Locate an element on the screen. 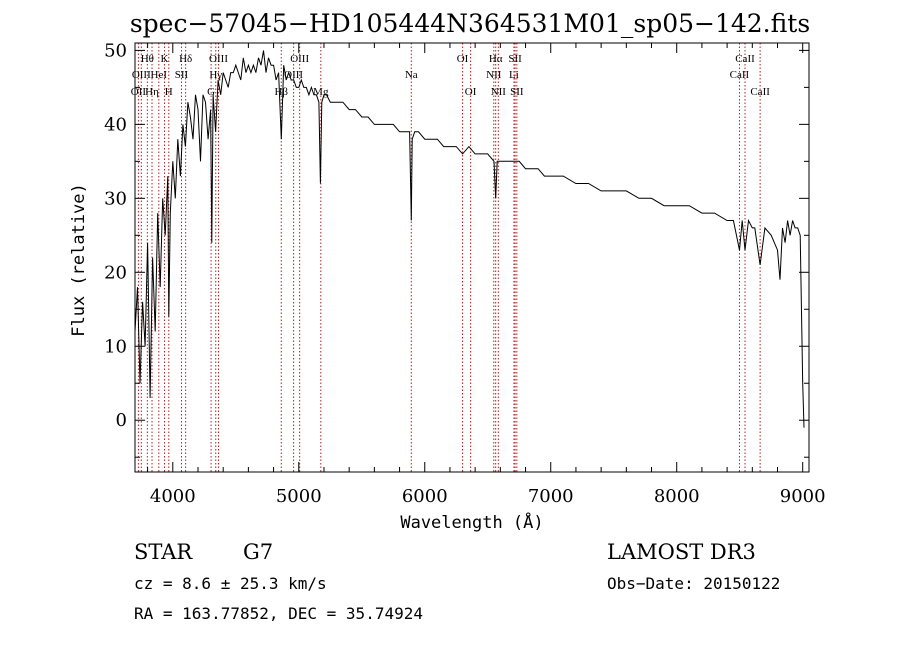  line-marker-label-19: NII is located at coordinates (494, 75).